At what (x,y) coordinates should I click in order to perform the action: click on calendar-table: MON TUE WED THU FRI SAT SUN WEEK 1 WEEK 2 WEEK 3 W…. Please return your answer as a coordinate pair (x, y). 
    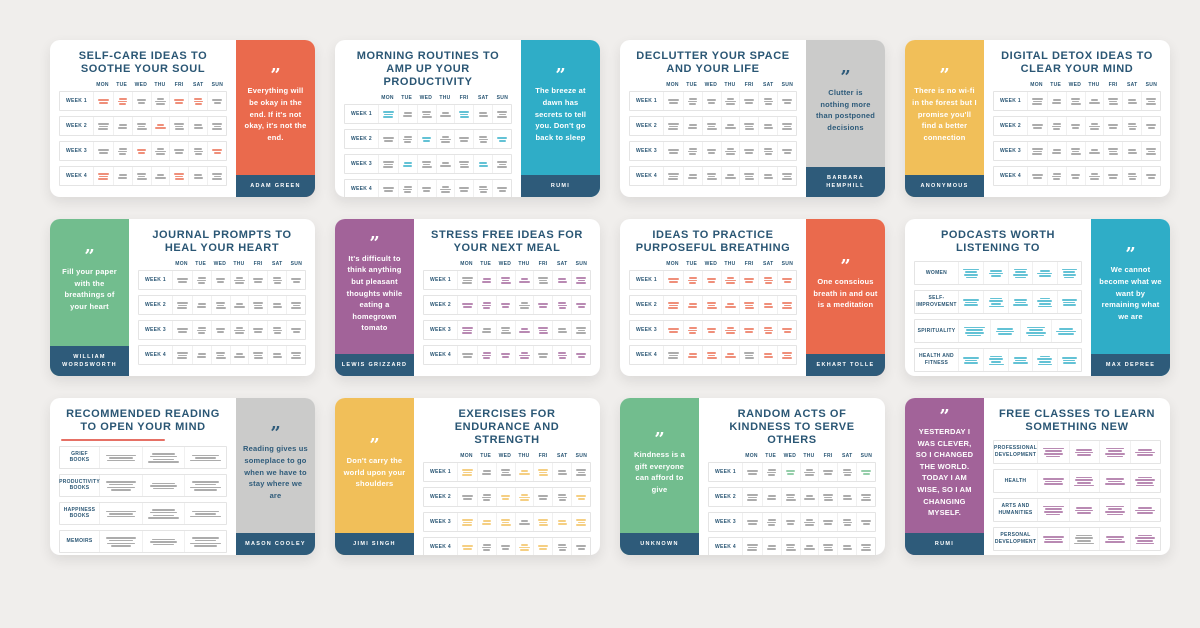
    Looking at the image, I should click on (507, 313).